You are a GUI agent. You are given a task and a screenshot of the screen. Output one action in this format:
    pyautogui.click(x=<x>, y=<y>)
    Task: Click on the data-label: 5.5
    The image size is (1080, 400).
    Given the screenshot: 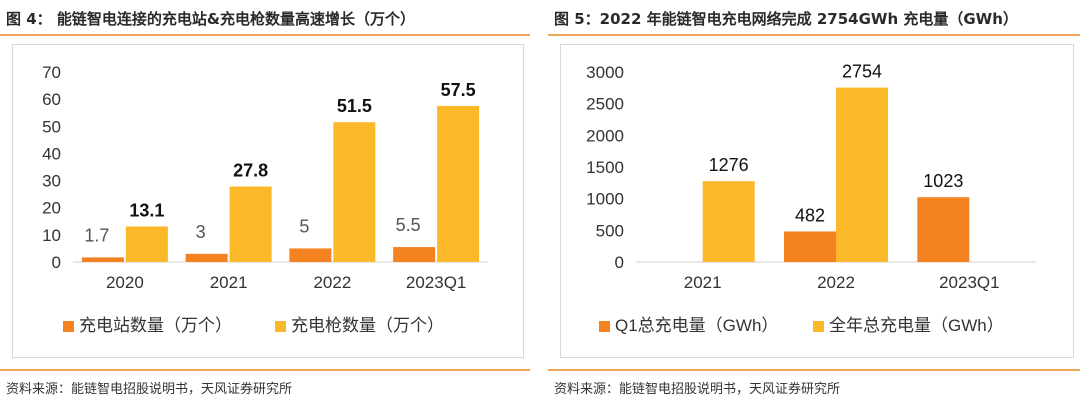 What is the action you would take?
    pyautogui.click(x=408, y=225)
    